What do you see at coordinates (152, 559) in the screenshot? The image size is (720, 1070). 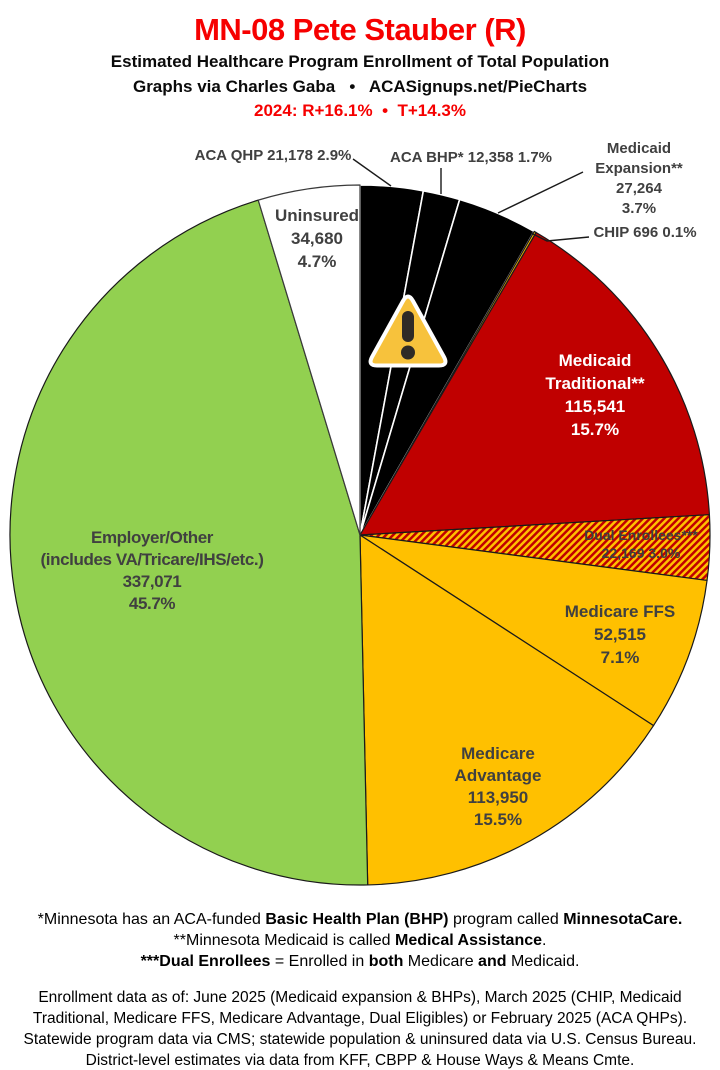 I see `slice-label-line: (includes VA/Tricare/IHS/etc.)` at bounding box center [152, 559].